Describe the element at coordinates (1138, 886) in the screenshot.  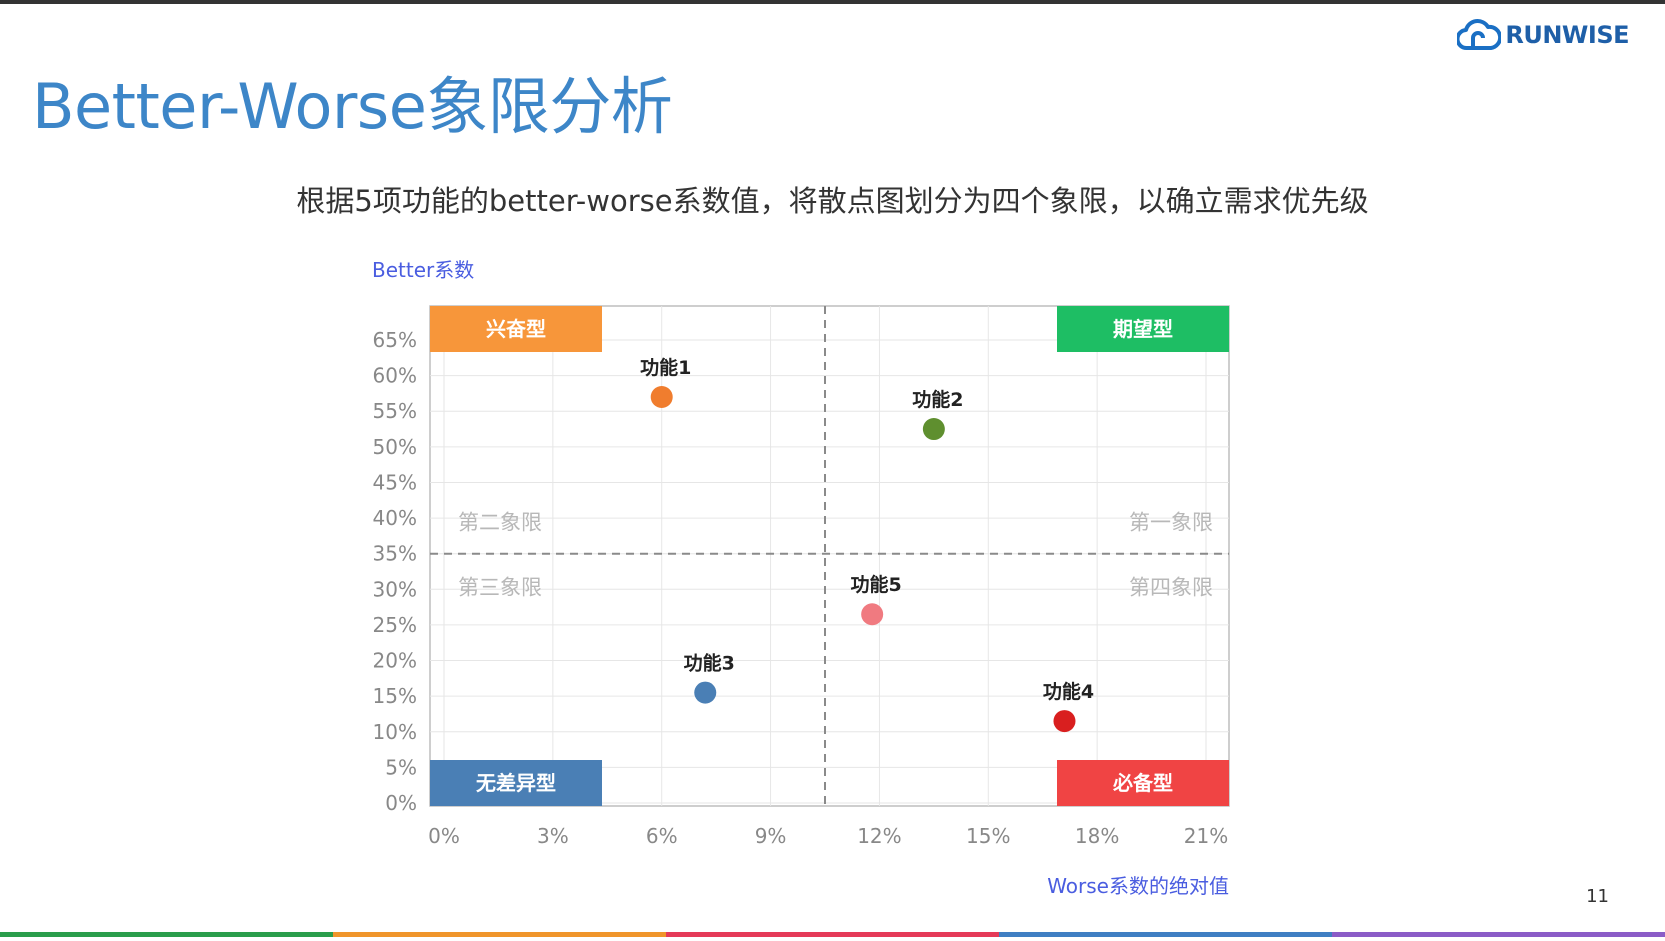
I see `x-axis-title: Worse系数的绝对值` at that location.